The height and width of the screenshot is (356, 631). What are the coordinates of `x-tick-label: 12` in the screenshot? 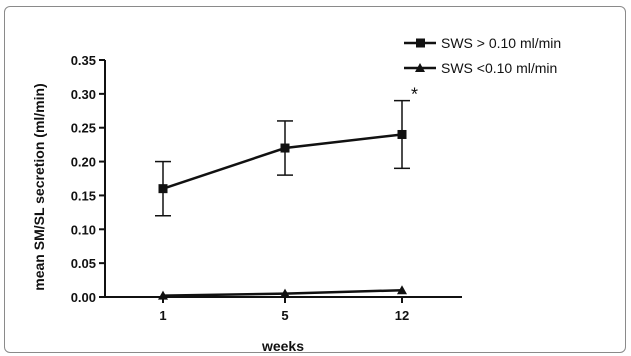 It's located at (402, 315).